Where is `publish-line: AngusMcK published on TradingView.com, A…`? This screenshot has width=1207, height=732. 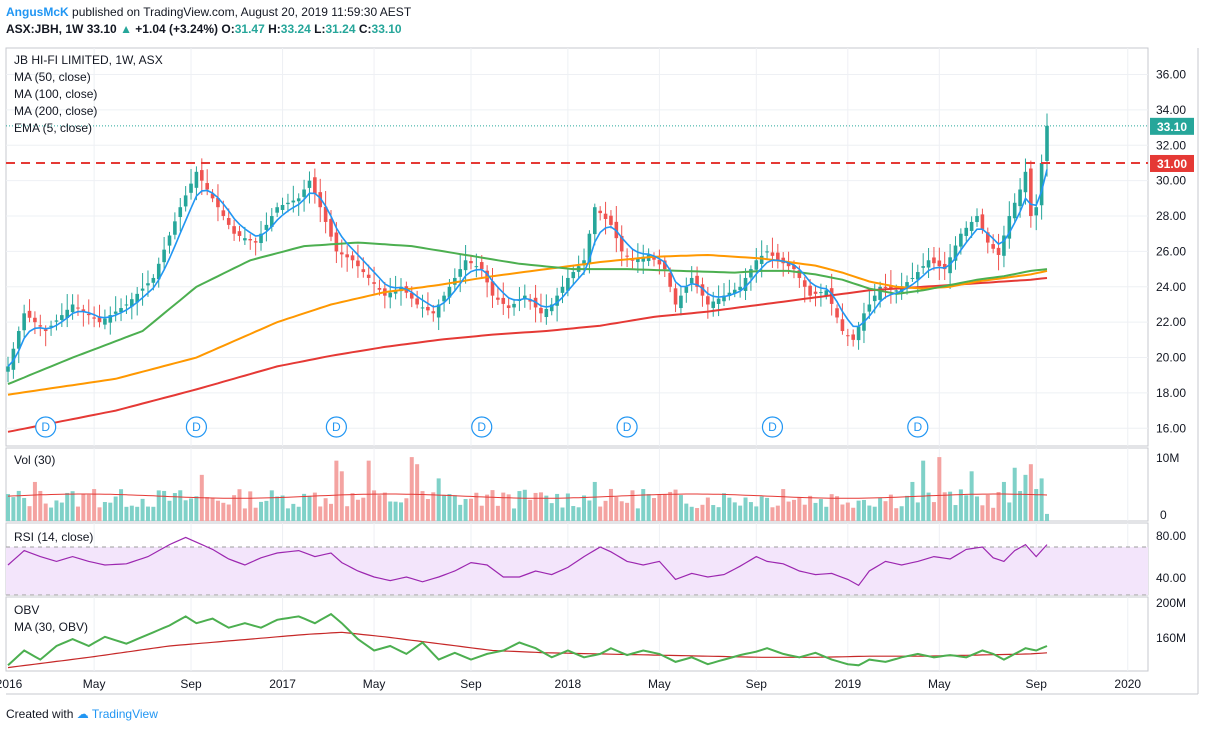 publish-line: AngusMcK published on TradingView.com, A… is located at coordinates (208, 12).